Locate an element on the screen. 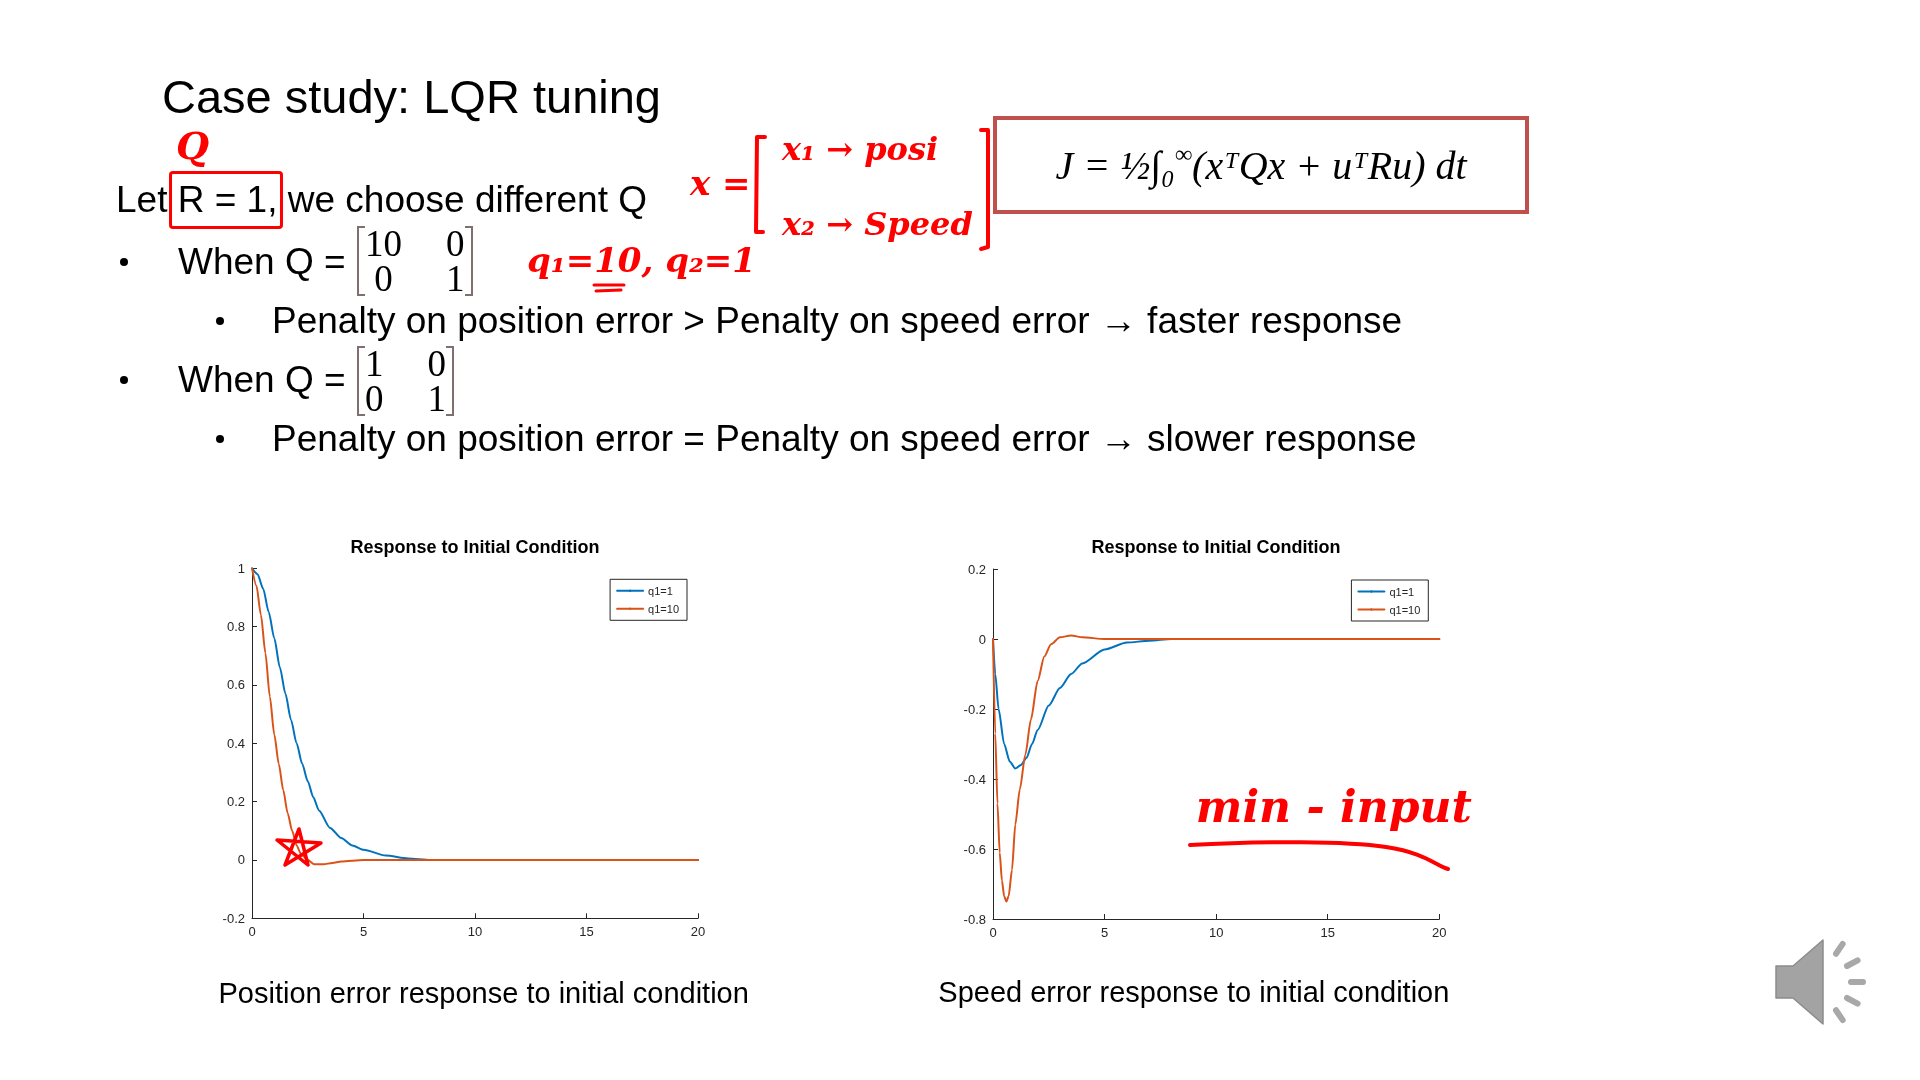 The width and height of the screenshot is (1920, 1080). text: x₂ → Speed is located at coordinates (877, 223).